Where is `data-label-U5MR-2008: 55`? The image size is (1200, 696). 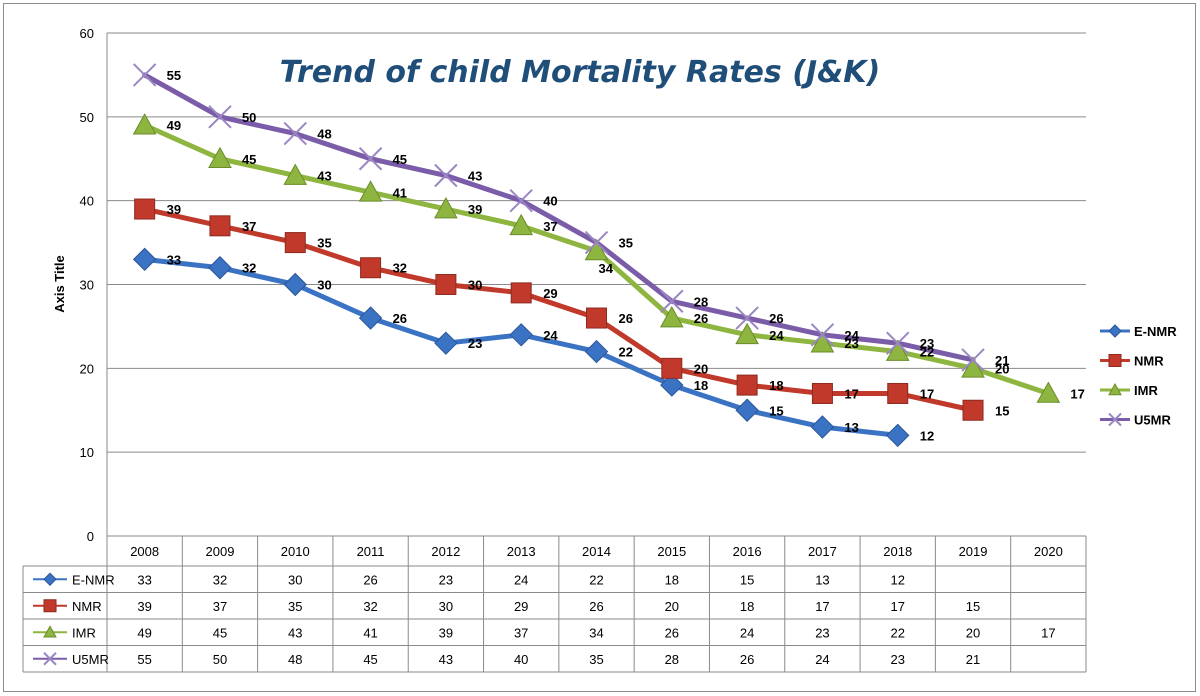
data-label-U5MR-2008: 55 is located at coordinates (174, 75).